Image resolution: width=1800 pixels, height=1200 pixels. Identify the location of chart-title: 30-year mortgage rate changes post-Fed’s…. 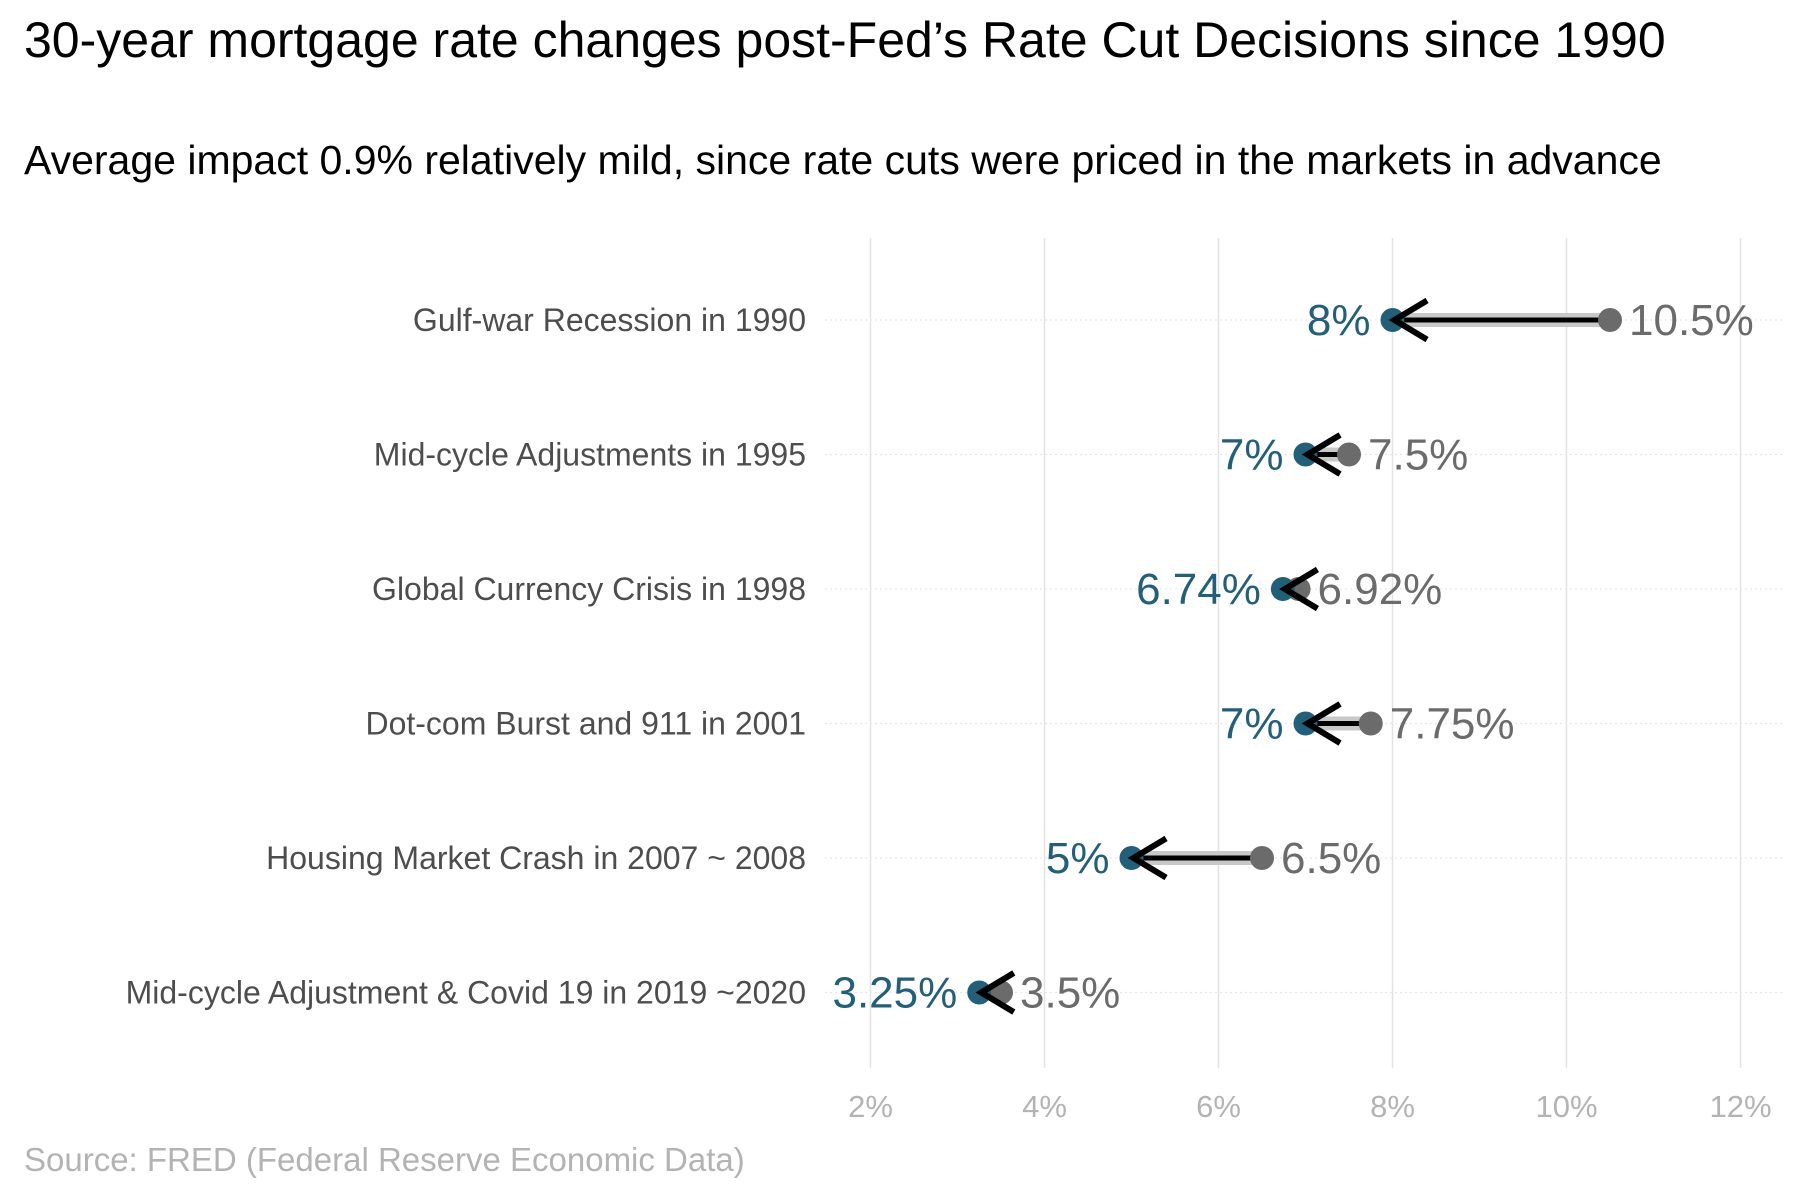
(845, 40).